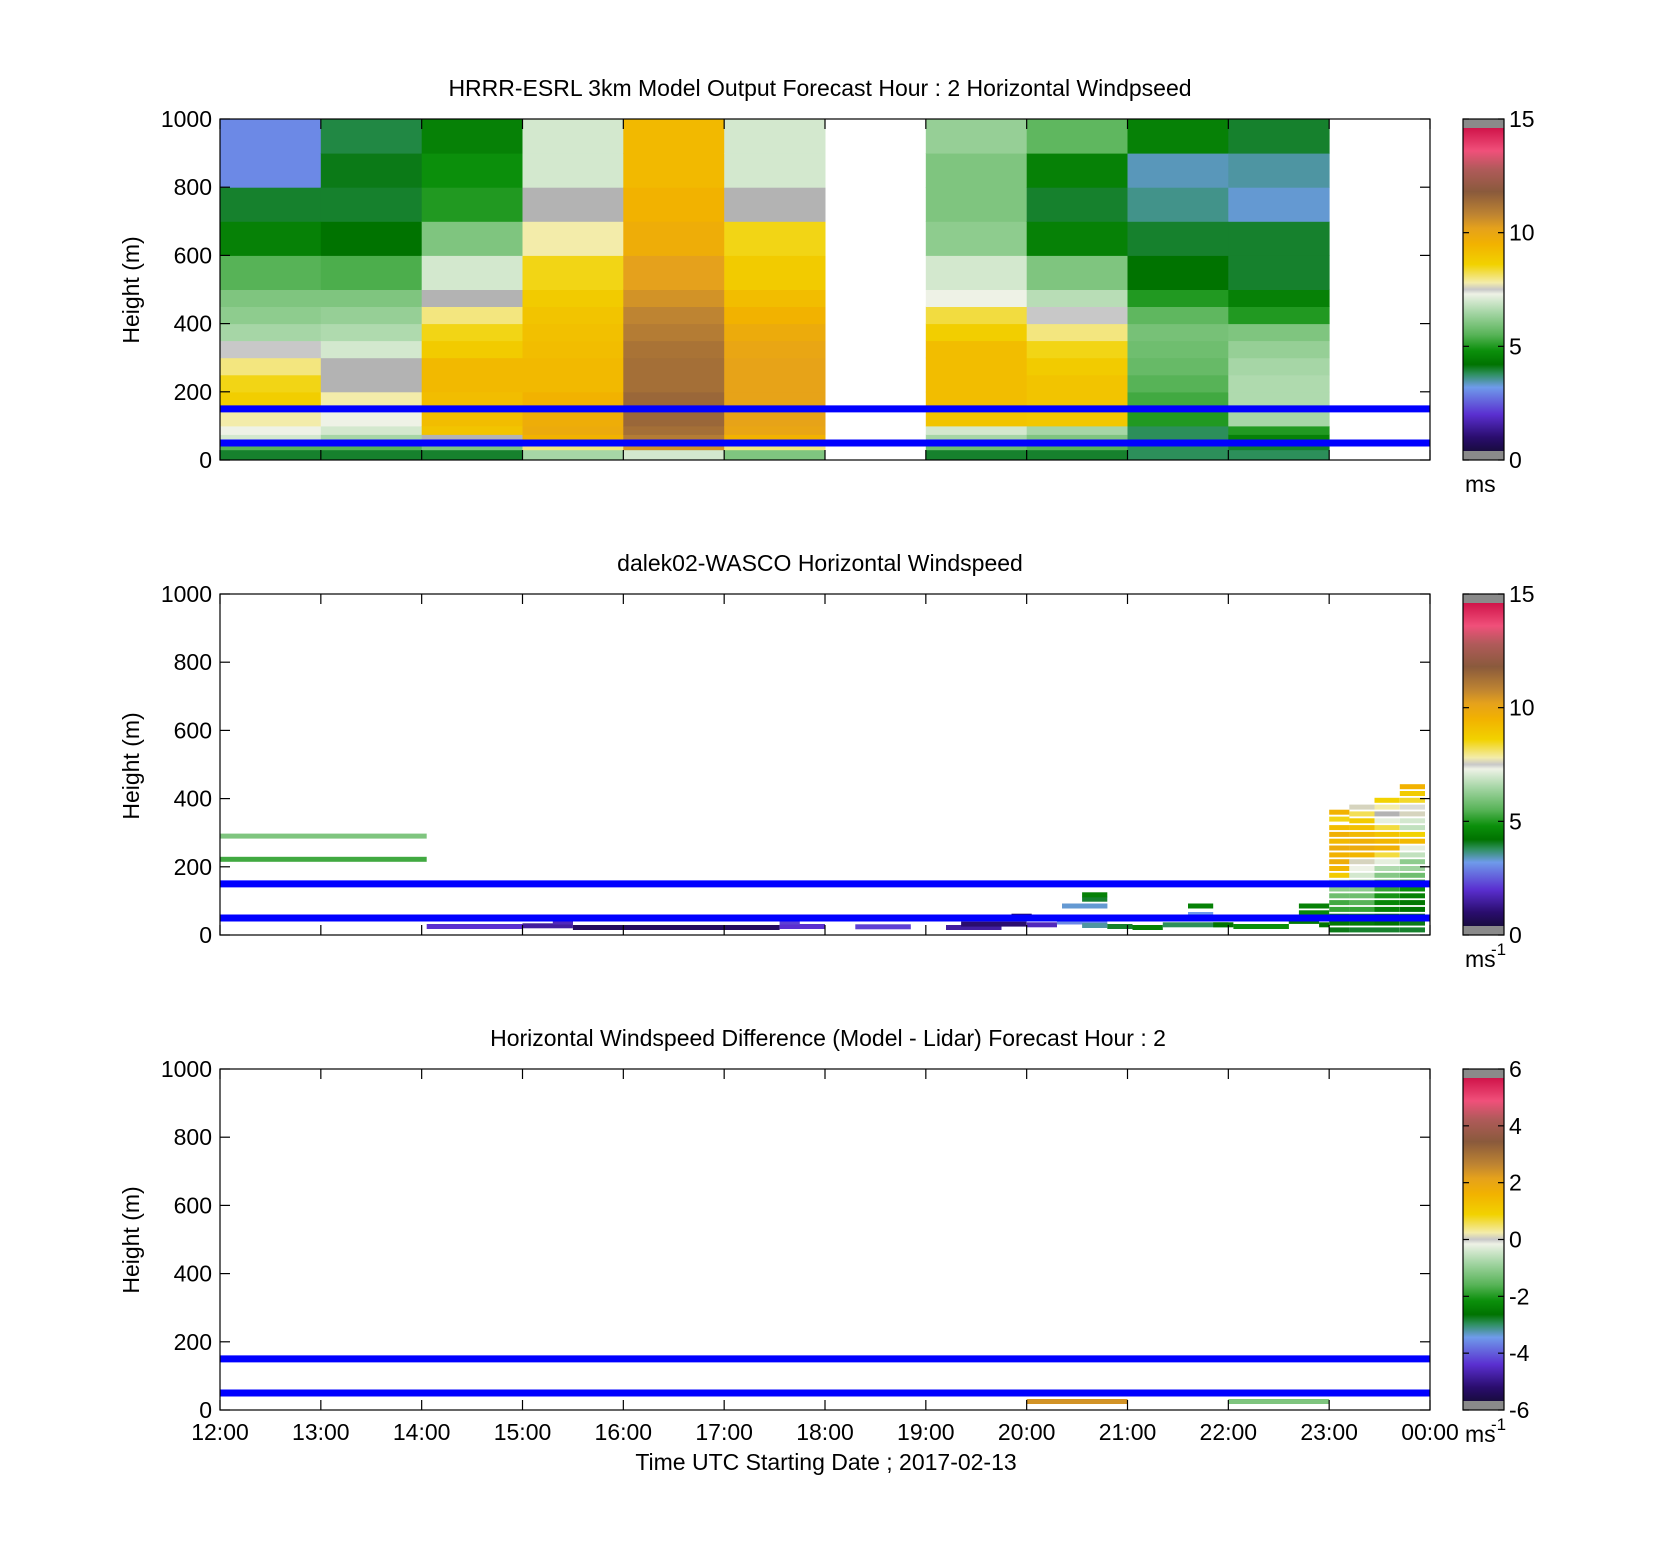 The width and height of the screenshot is (1680, 1561). What do you see at coordinates (825, 901) in the screenshot?
I see `lidar-reflines` at bounding box center [825, 901].